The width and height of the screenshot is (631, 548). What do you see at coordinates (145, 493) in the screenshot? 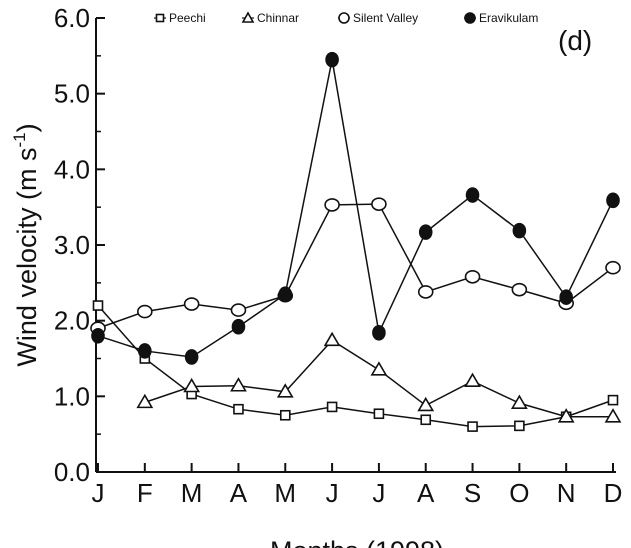
I see `x-tick-label: F` at bounding box center [145, 493].